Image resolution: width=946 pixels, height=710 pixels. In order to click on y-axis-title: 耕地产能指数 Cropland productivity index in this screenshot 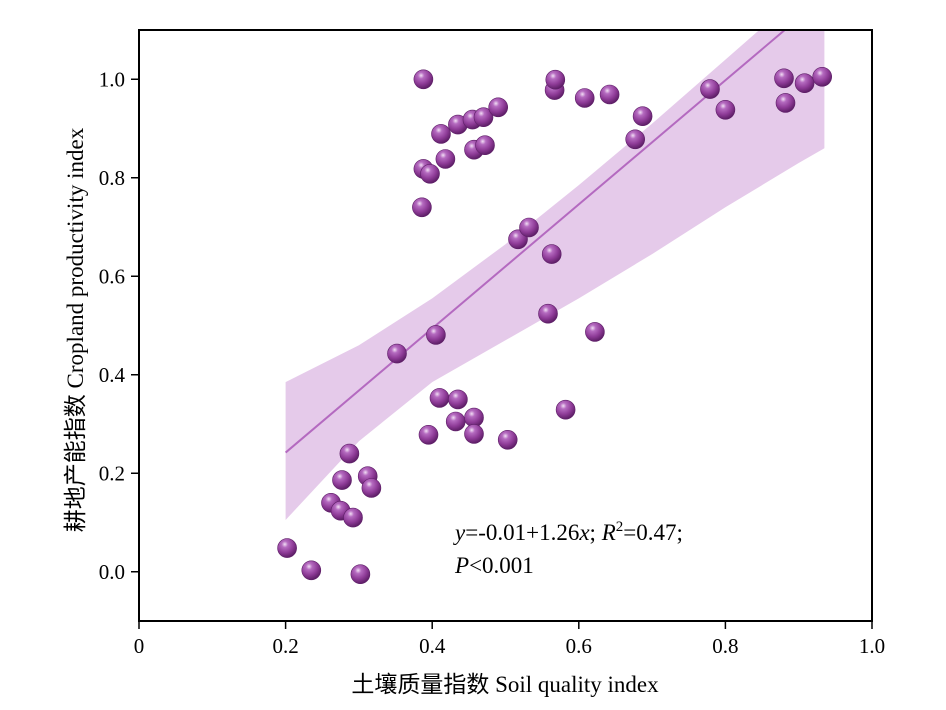, I will do `click(75, 329)`.